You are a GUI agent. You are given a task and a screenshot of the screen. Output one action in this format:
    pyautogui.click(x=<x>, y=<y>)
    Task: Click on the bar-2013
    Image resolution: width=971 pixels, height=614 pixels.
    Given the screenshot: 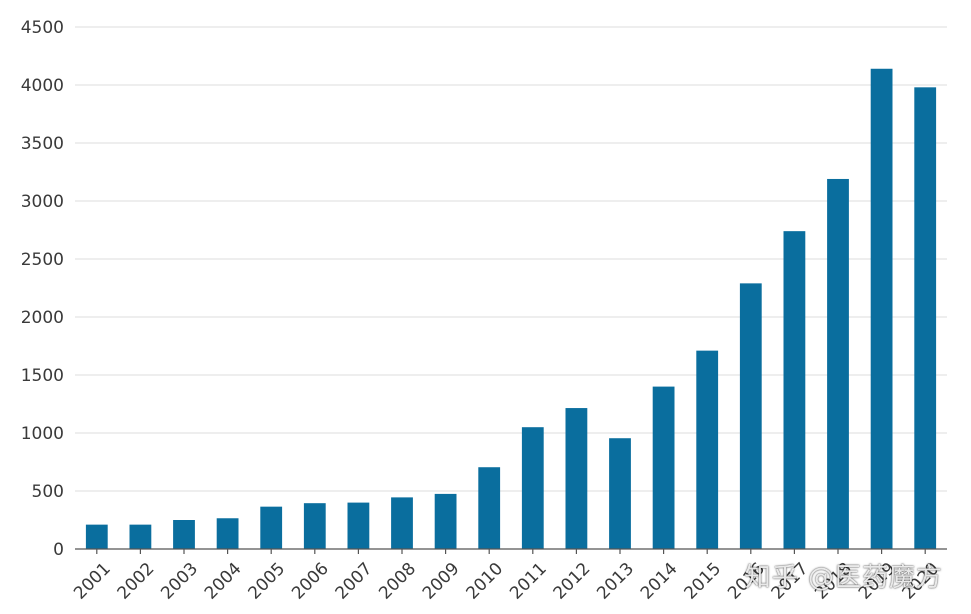 What is the action you would take?
    pyautogui.click(x=620, y=493)
    